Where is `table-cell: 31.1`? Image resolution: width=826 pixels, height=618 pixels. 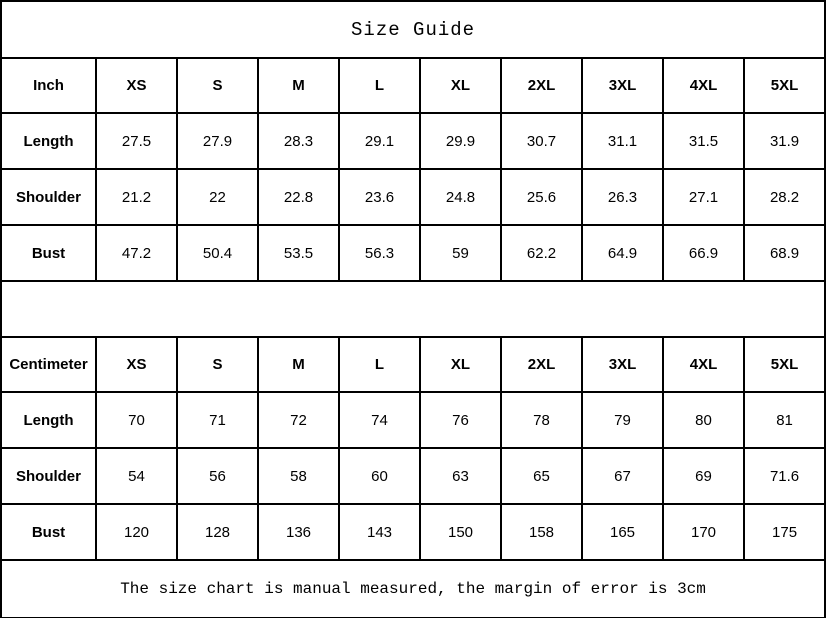
table-cell: 31.1 is located at coordinates (622, 141).